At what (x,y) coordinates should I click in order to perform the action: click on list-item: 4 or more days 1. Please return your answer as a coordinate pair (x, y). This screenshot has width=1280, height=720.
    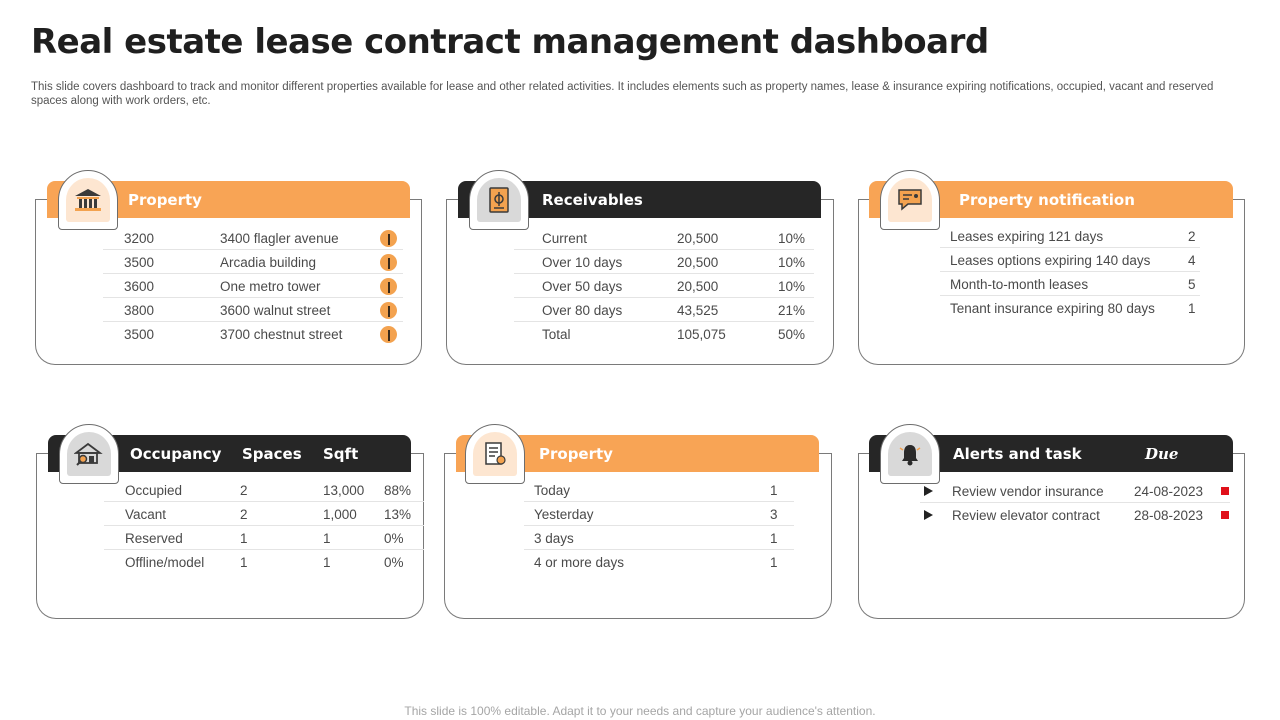
    Looking at the image, I should click on (656, 562).